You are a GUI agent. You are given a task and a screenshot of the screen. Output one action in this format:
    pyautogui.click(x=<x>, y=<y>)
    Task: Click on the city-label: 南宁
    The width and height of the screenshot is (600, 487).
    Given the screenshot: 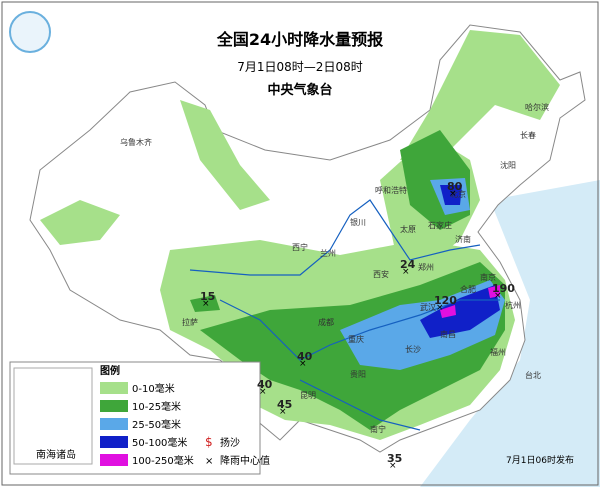 What is the action you would take?
    pyautogui.click(x=378, y=429)
    